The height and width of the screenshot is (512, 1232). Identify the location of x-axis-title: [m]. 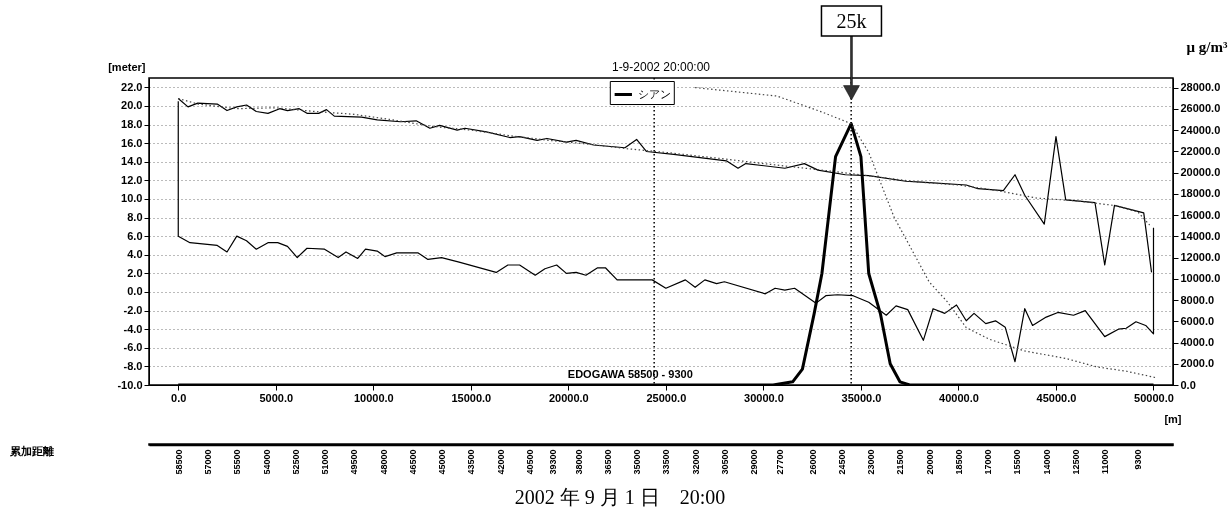
(1173, 418).